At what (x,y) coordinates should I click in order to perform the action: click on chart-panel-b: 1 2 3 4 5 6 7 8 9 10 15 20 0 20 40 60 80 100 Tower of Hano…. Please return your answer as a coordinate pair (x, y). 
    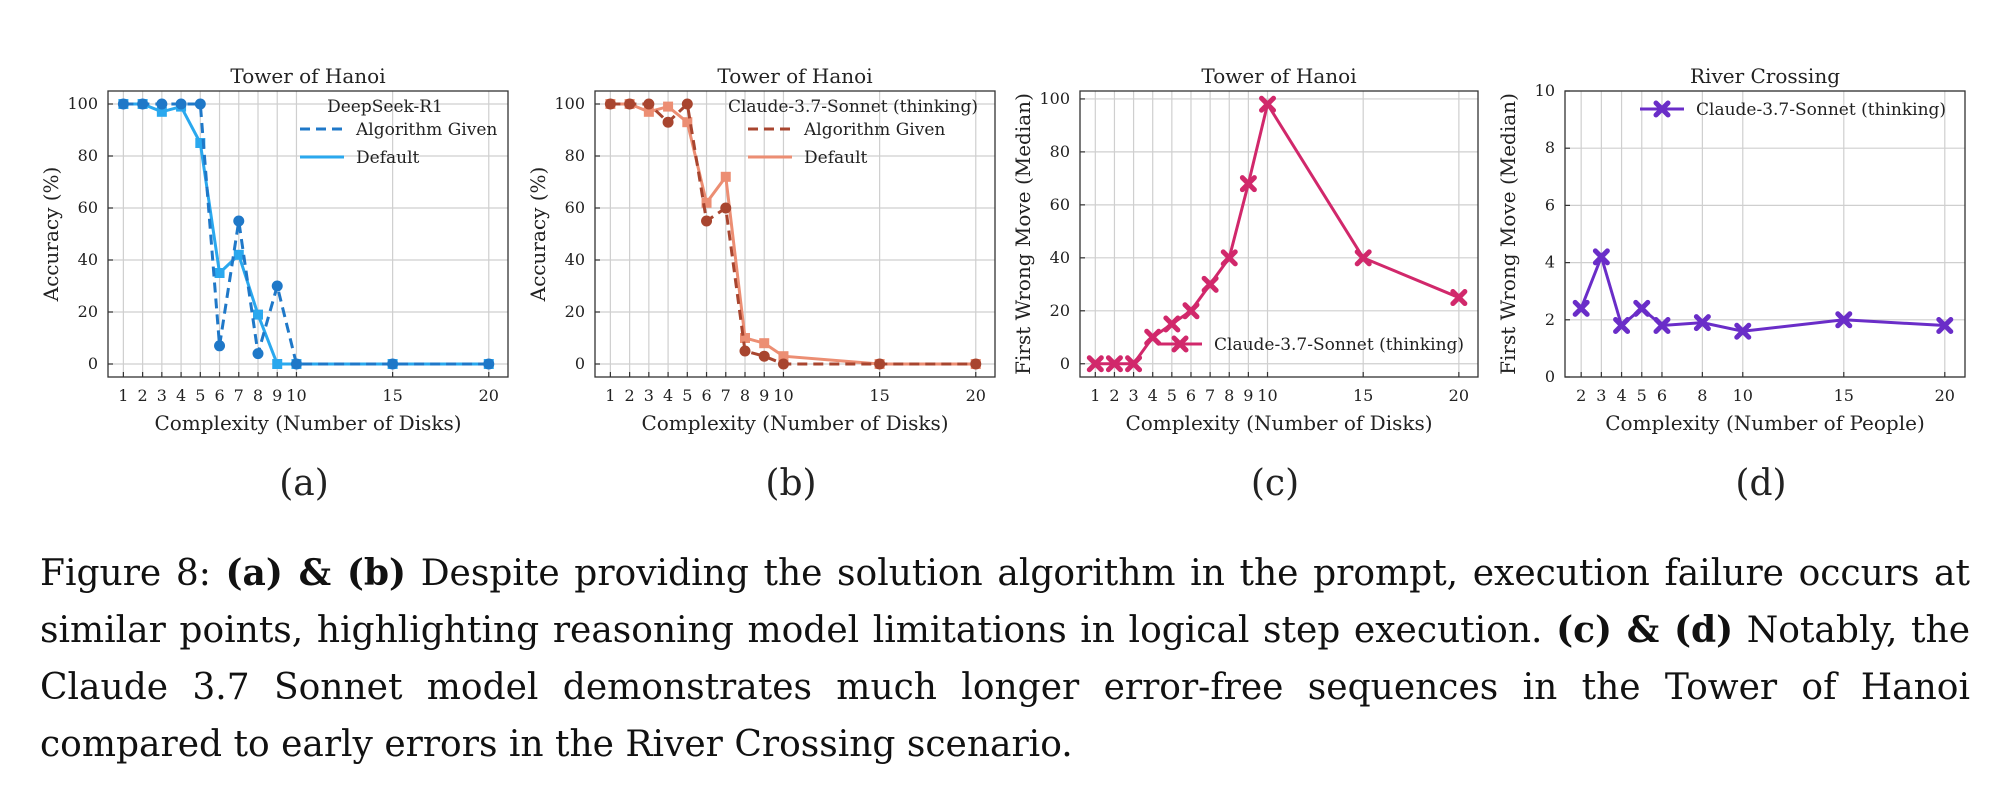
    Looking at the image, I should click on (761, 284).